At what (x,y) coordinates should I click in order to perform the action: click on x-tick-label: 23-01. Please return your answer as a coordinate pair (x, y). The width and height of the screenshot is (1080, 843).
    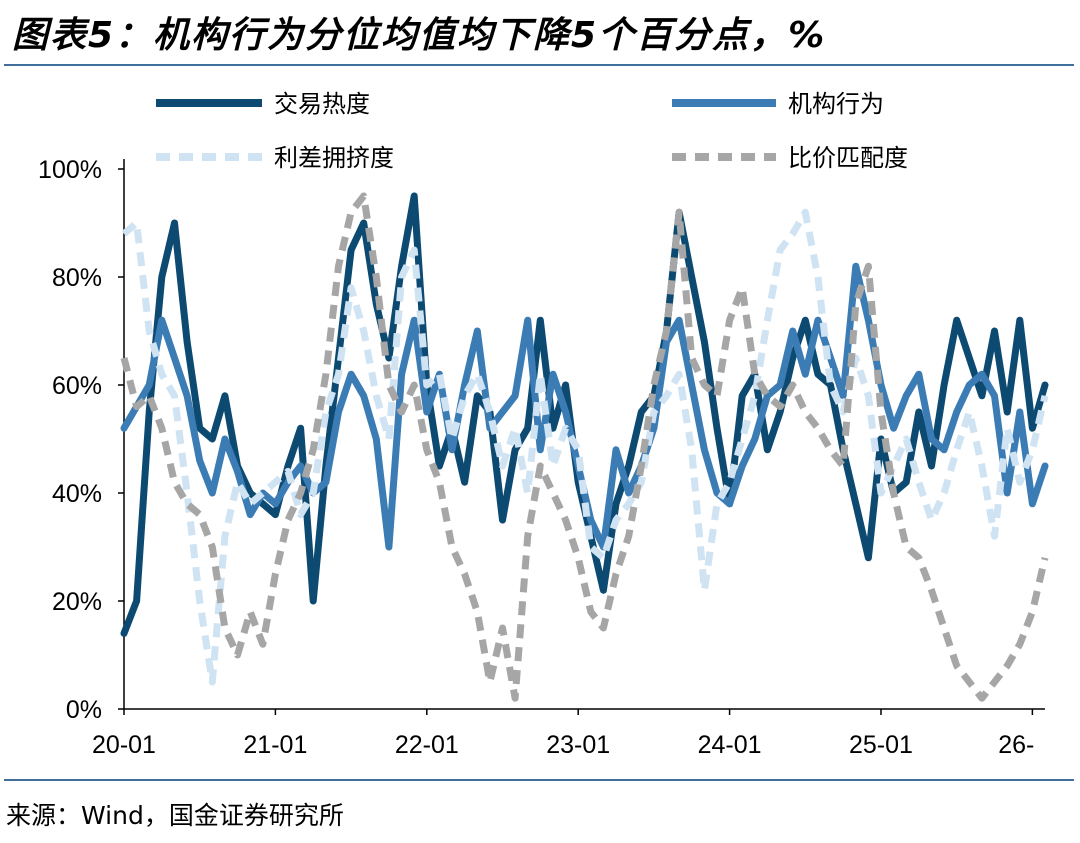
    Looking at the image, I should click on (578, 745).